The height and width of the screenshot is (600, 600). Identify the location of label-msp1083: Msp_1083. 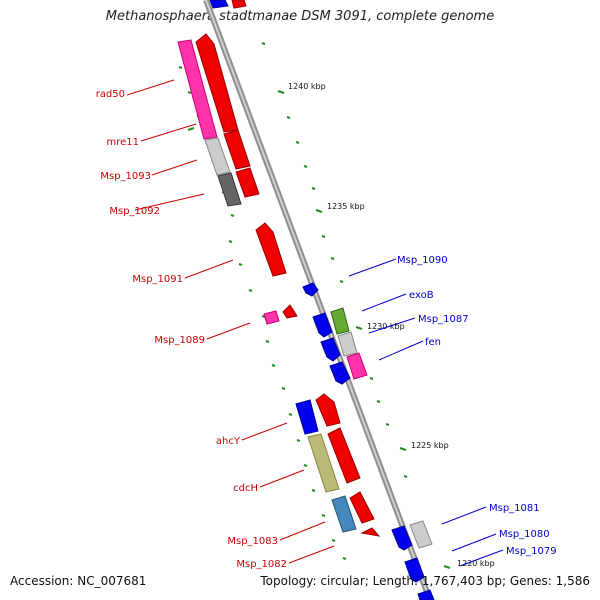
(252, 541).